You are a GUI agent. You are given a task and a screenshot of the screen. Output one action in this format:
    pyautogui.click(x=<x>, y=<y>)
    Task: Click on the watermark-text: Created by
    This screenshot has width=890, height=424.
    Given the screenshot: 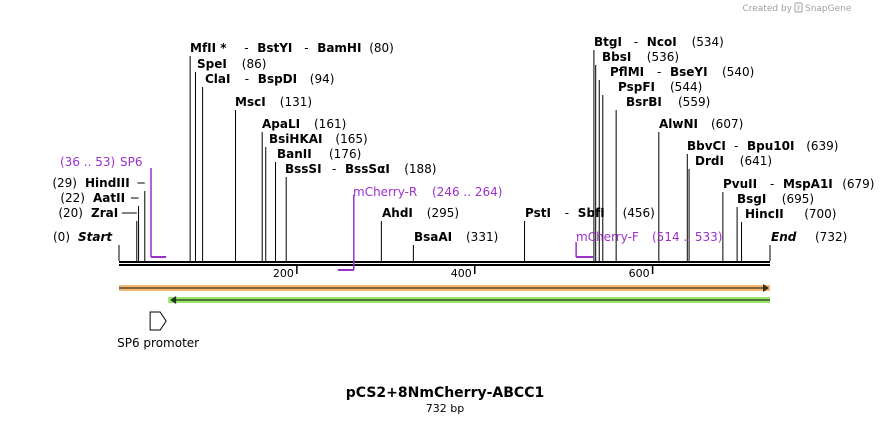 What is the action you would take?
    pyautogui.click(x=767, y=9)
    